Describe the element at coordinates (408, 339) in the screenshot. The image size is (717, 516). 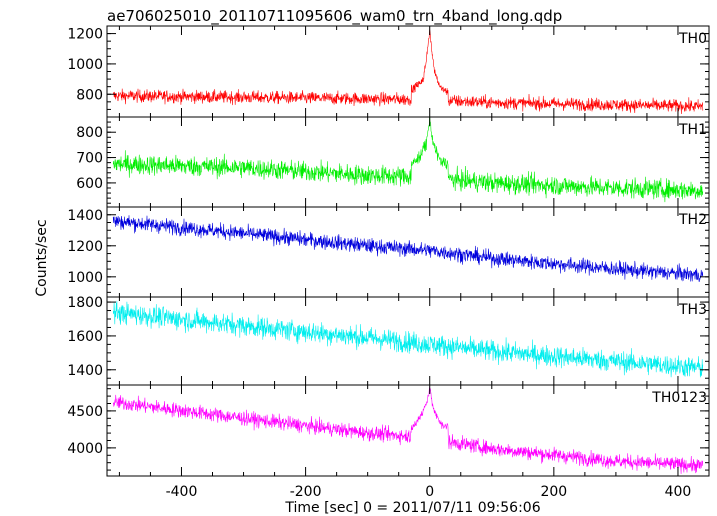
I see `series-line-th3` at that location.